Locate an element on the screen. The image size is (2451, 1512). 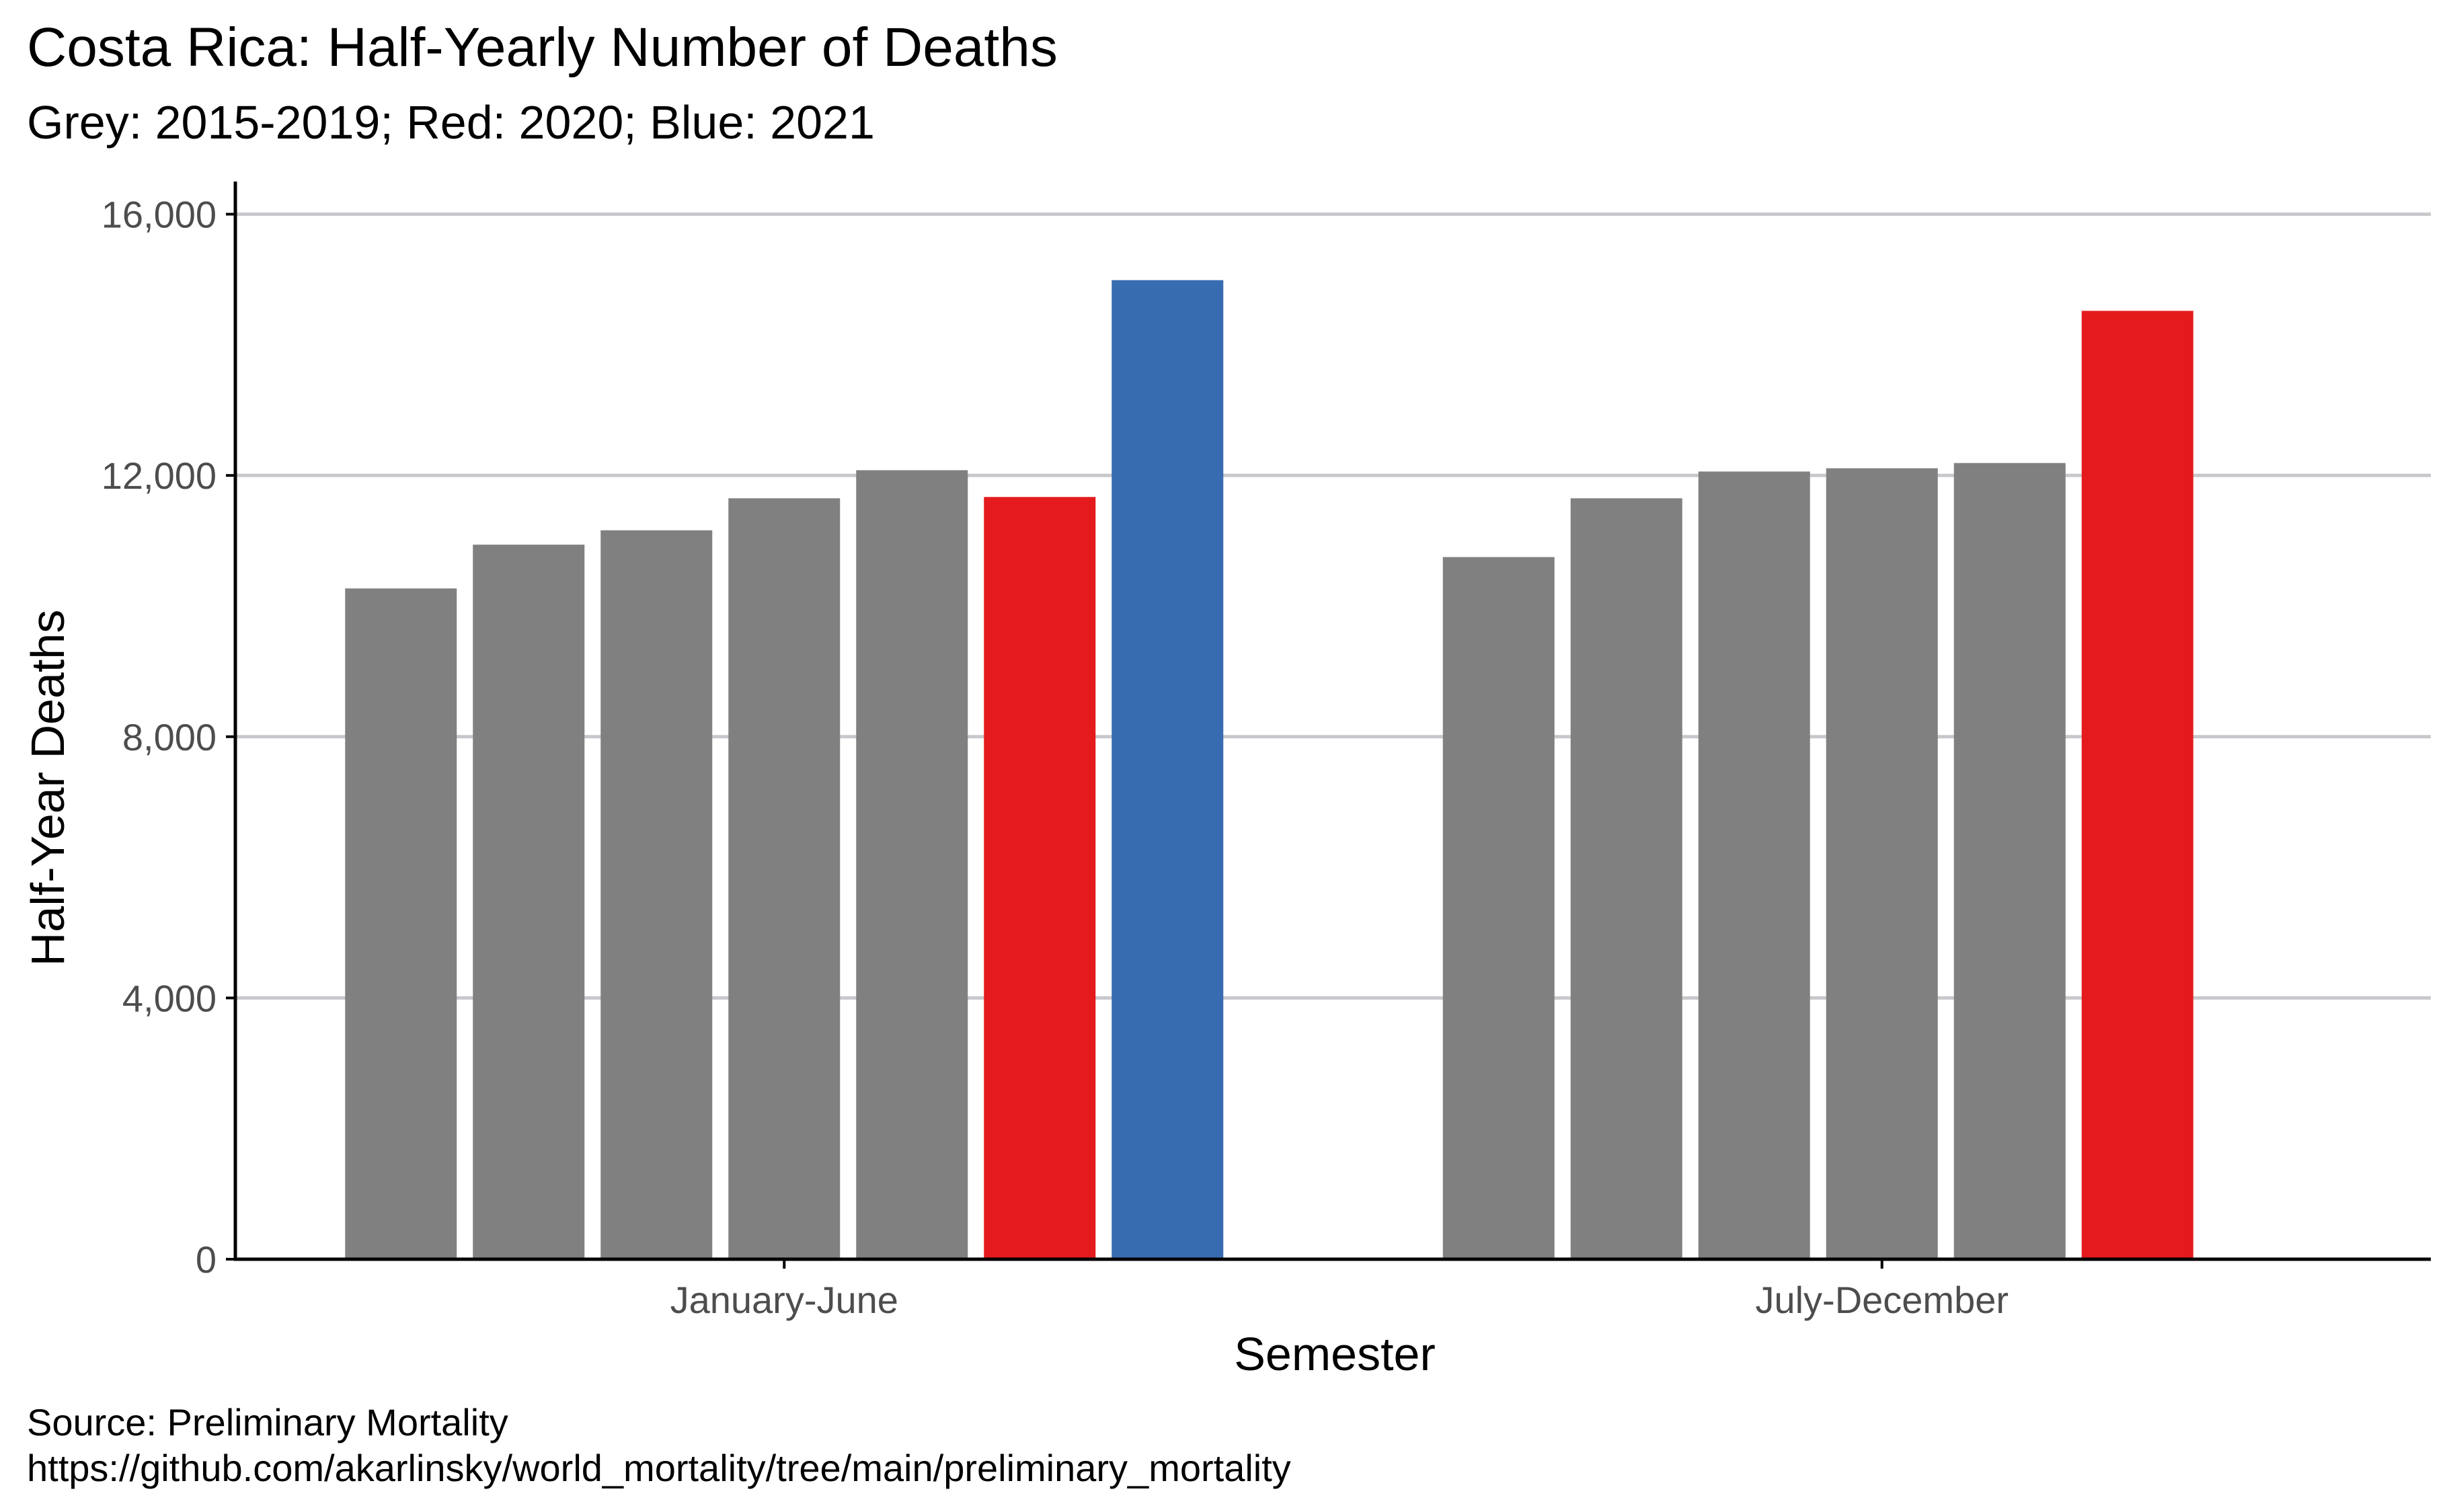
y-tick-label: 12,000 is located at coordinates (159, 475).